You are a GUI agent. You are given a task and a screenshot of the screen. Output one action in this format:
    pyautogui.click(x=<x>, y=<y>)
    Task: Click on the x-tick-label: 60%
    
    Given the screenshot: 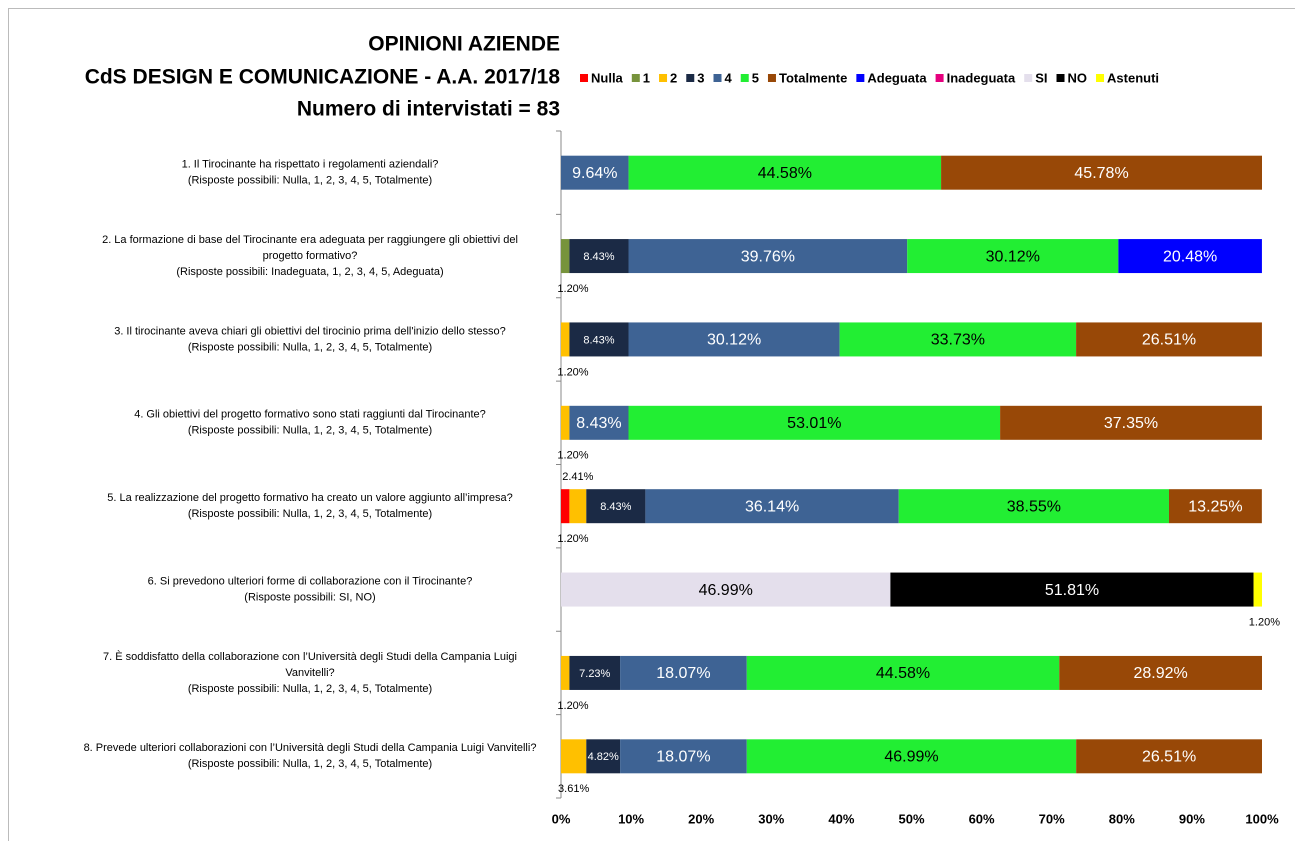 What is the action you would take?
    pyautogui.click(x=982, y=818)
    